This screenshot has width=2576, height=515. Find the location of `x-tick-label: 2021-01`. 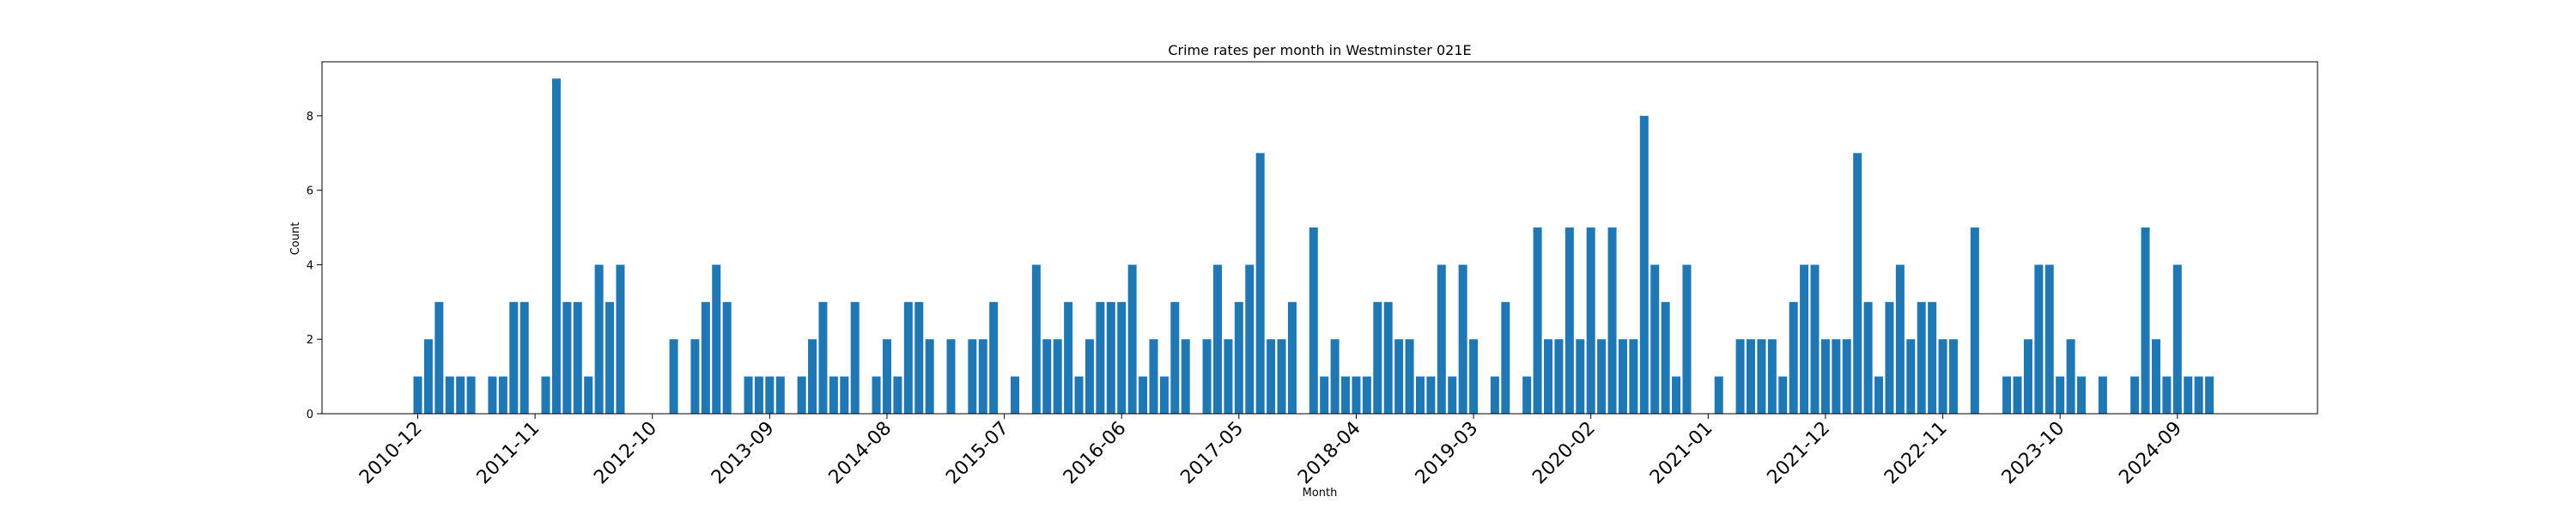

x-tick-label: 2021-01 is located at coordinates (1682, 453).